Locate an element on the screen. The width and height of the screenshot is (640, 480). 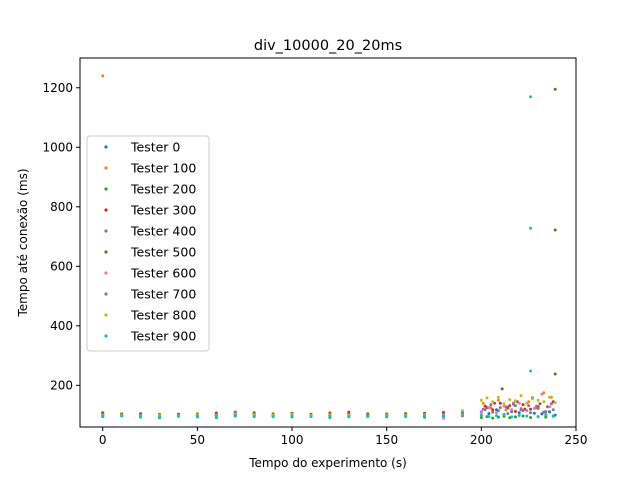
x-axis-label: Tempo do experimento (s) is located at coordinates (327, 463).